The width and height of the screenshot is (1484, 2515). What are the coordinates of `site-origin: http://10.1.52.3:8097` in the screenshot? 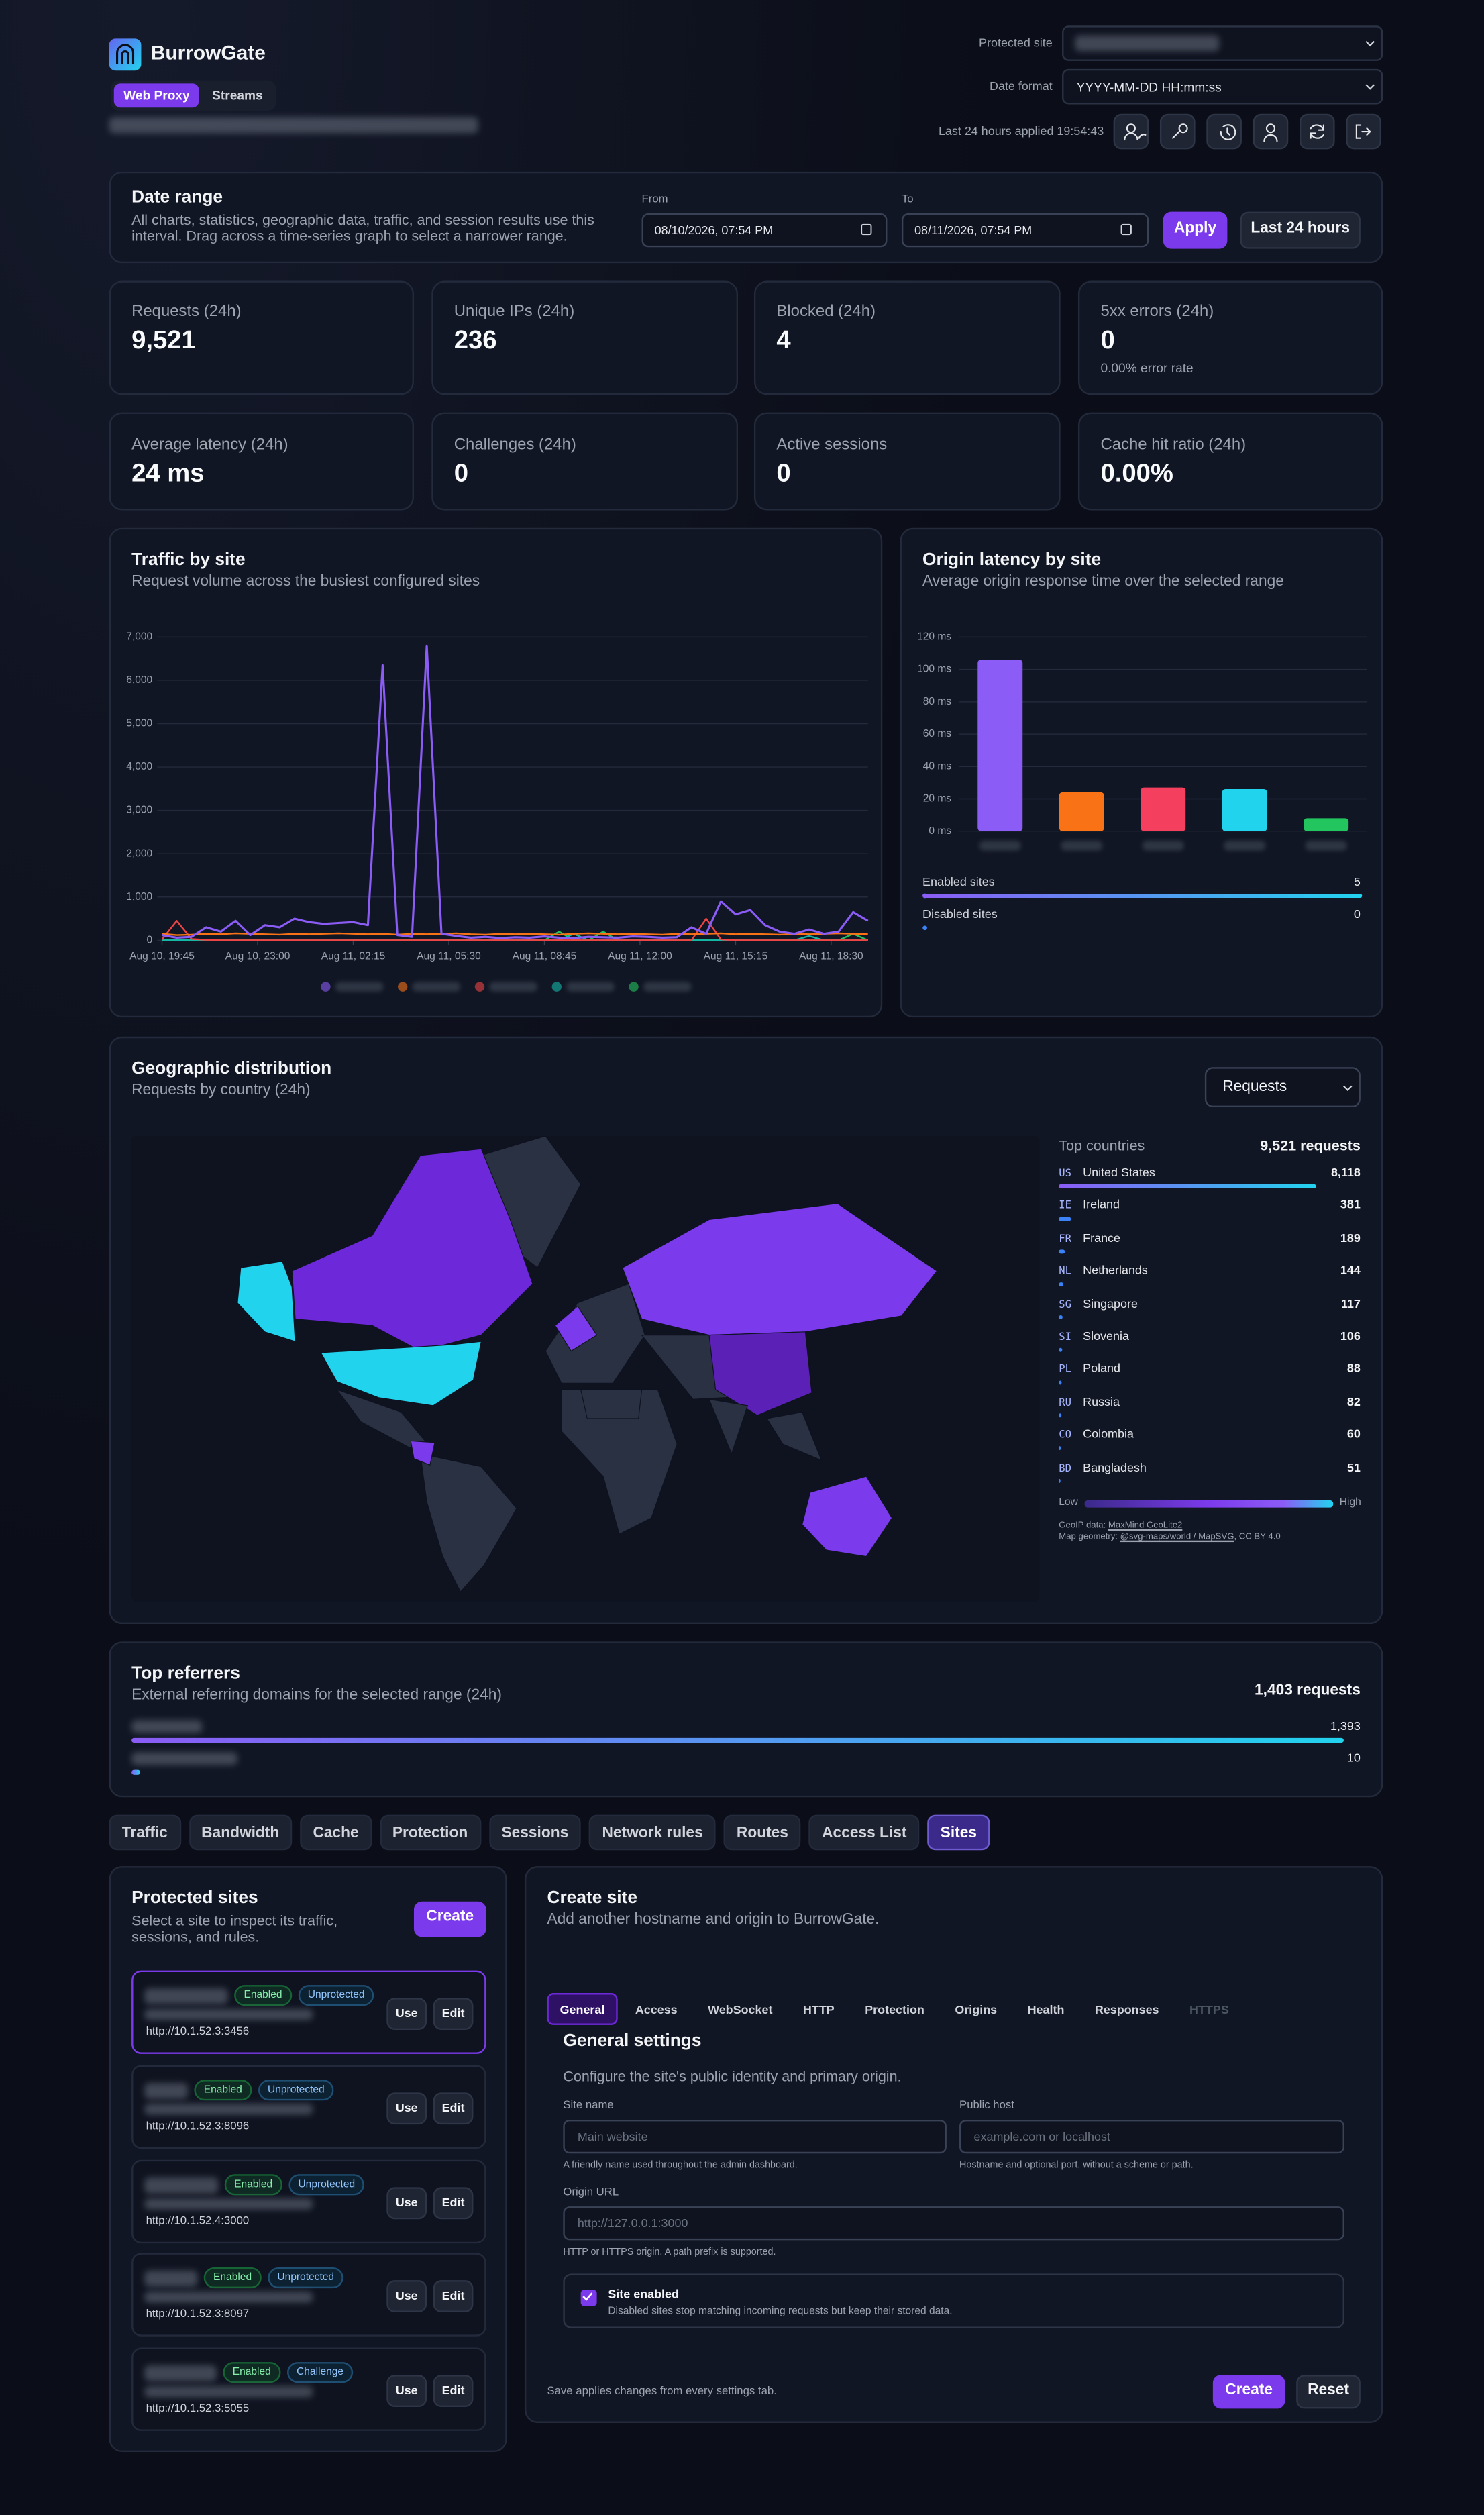 It's located at (198, 2314).